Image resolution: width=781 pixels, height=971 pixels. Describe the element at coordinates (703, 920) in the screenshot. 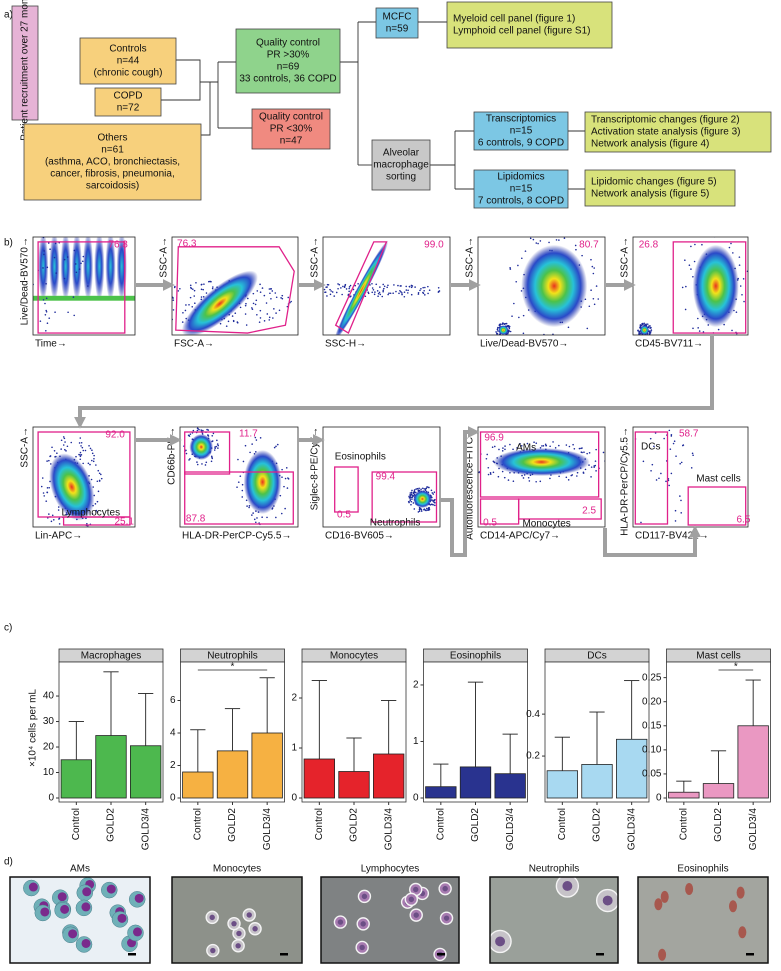

I see `micrograph-bg` at that location.